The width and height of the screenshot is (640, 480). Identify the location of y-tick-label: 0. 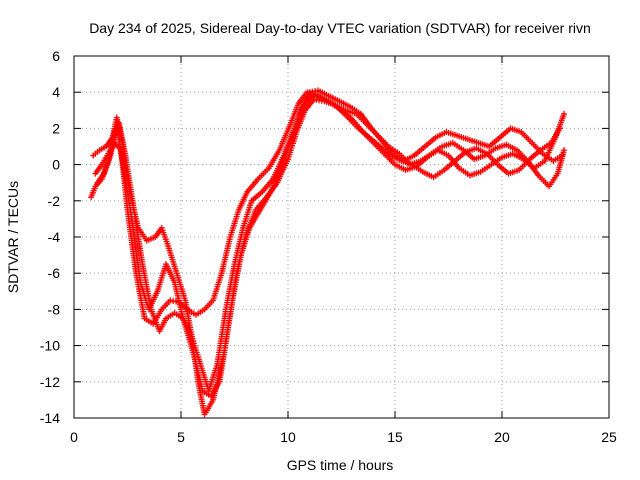
(56, 165).